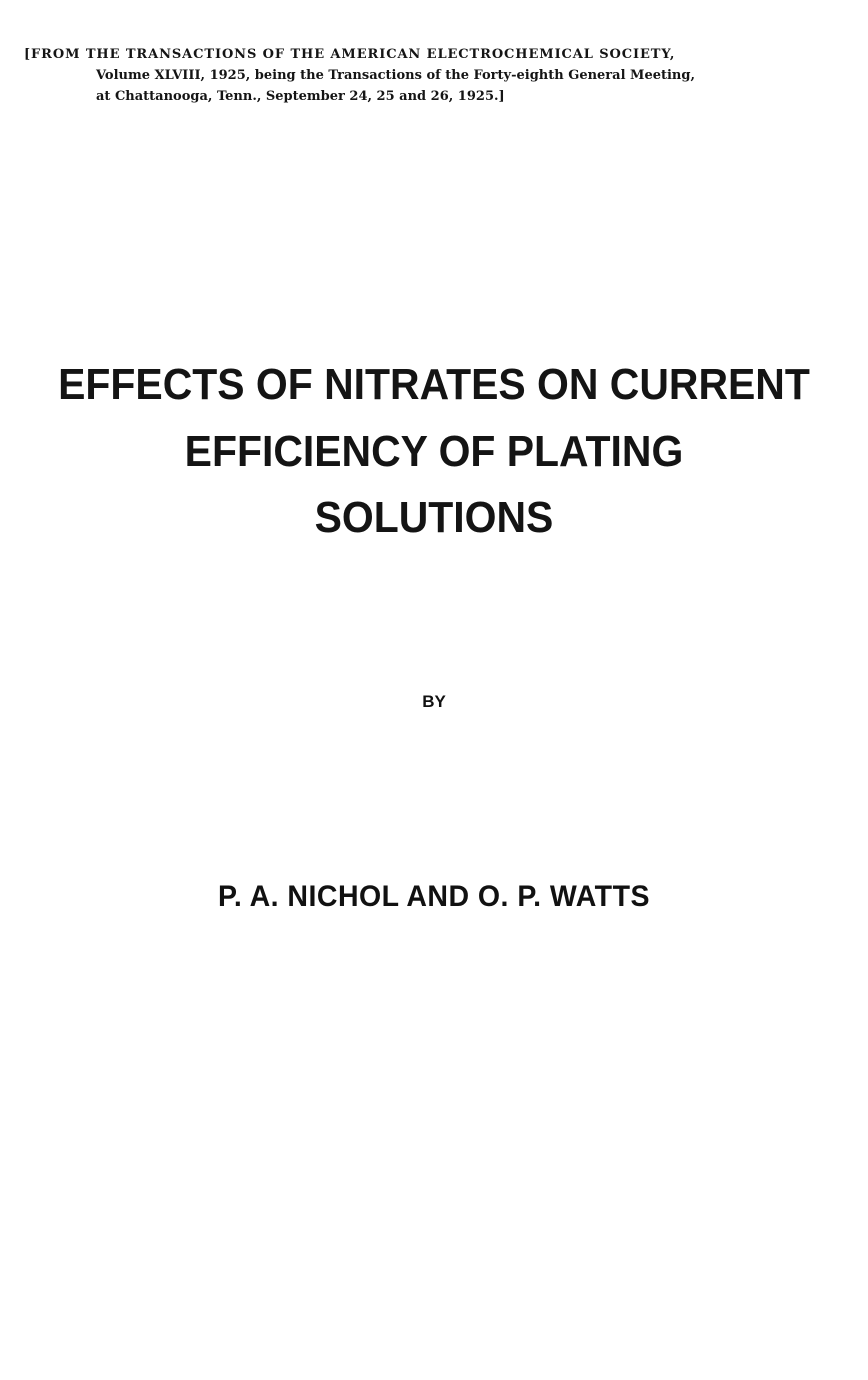  Describe the element at coordinates (434, 517) in the screenshot. I see `title-line-3: SOLUTIONS` at that location.